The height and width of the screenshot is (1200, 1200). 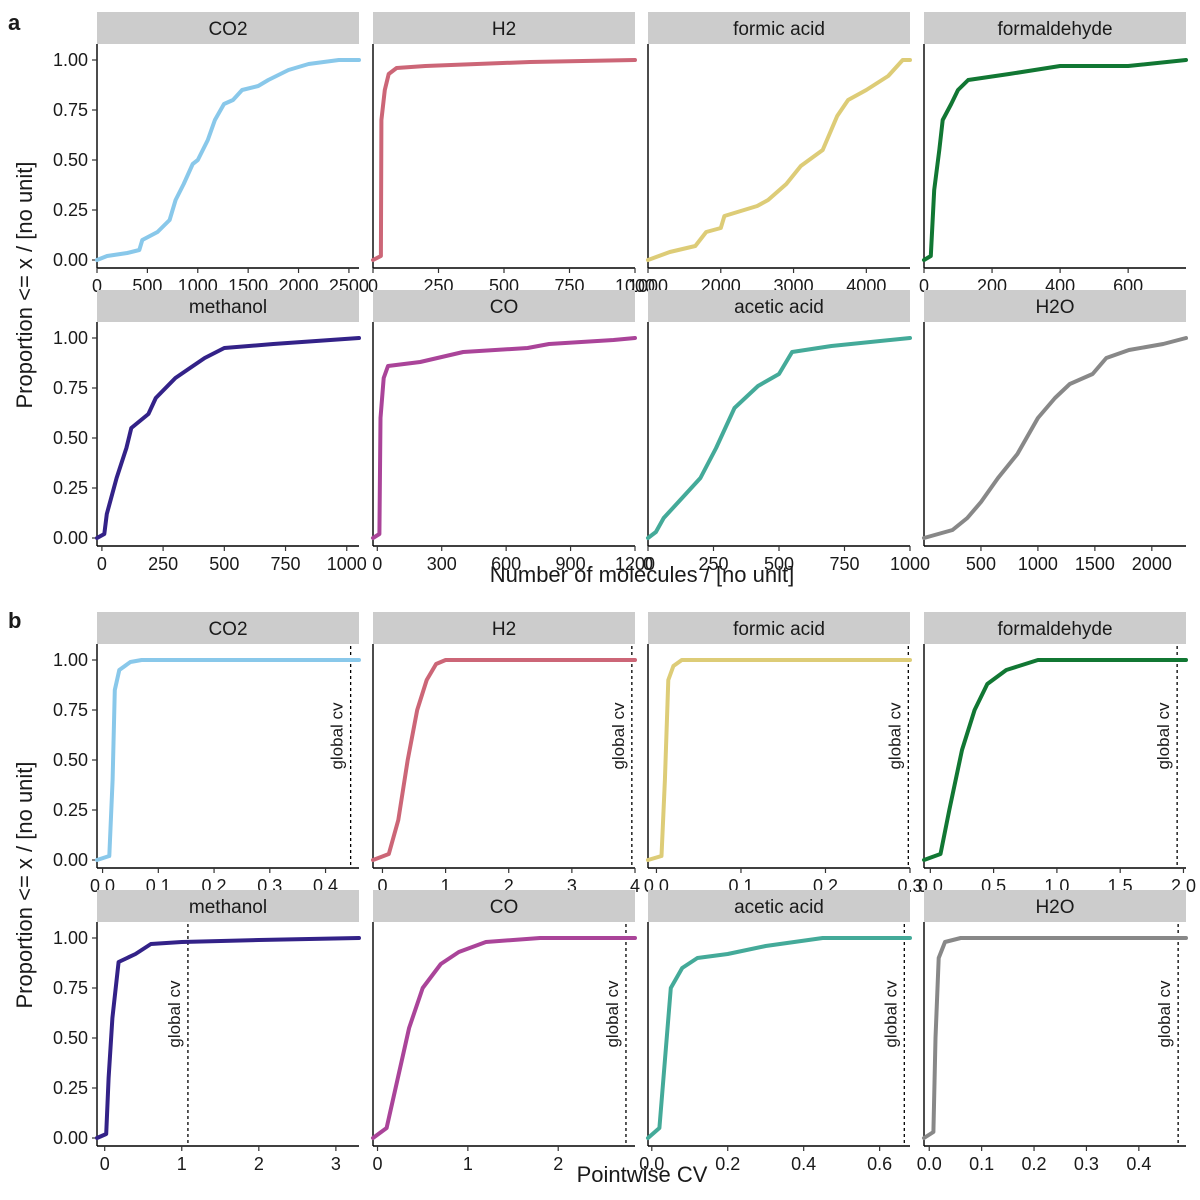 What do you see at coordinates (70, 538) in the screenshot?
I see `panel-a-methanol-y-tick-label: 0.00` at bounding box center [70, 538].